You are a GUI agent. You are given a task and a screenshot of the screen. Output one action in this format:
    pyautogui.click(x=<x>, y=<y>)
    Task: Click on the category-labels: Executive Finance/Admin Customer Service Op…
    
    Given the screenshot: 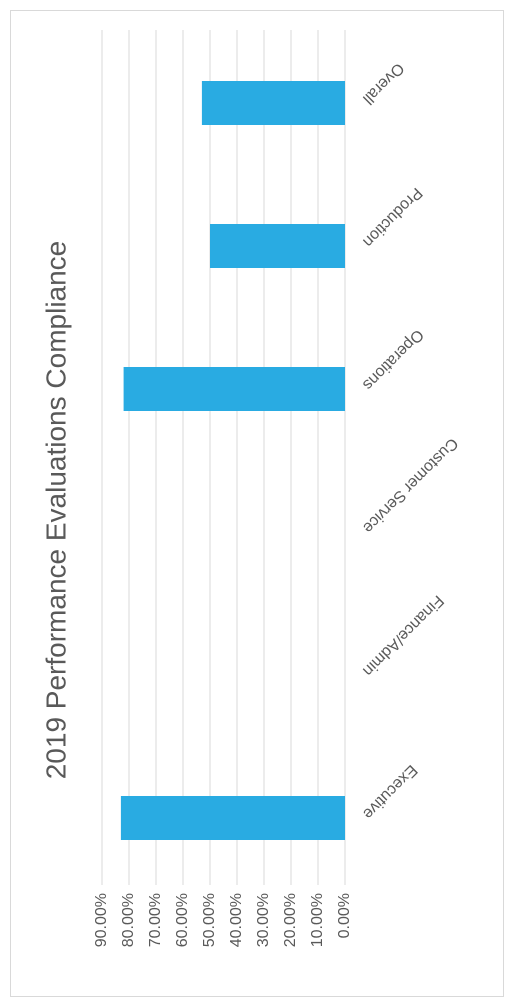 What is the action you would take?
    pyautogui.click(x=410, y=440)
    